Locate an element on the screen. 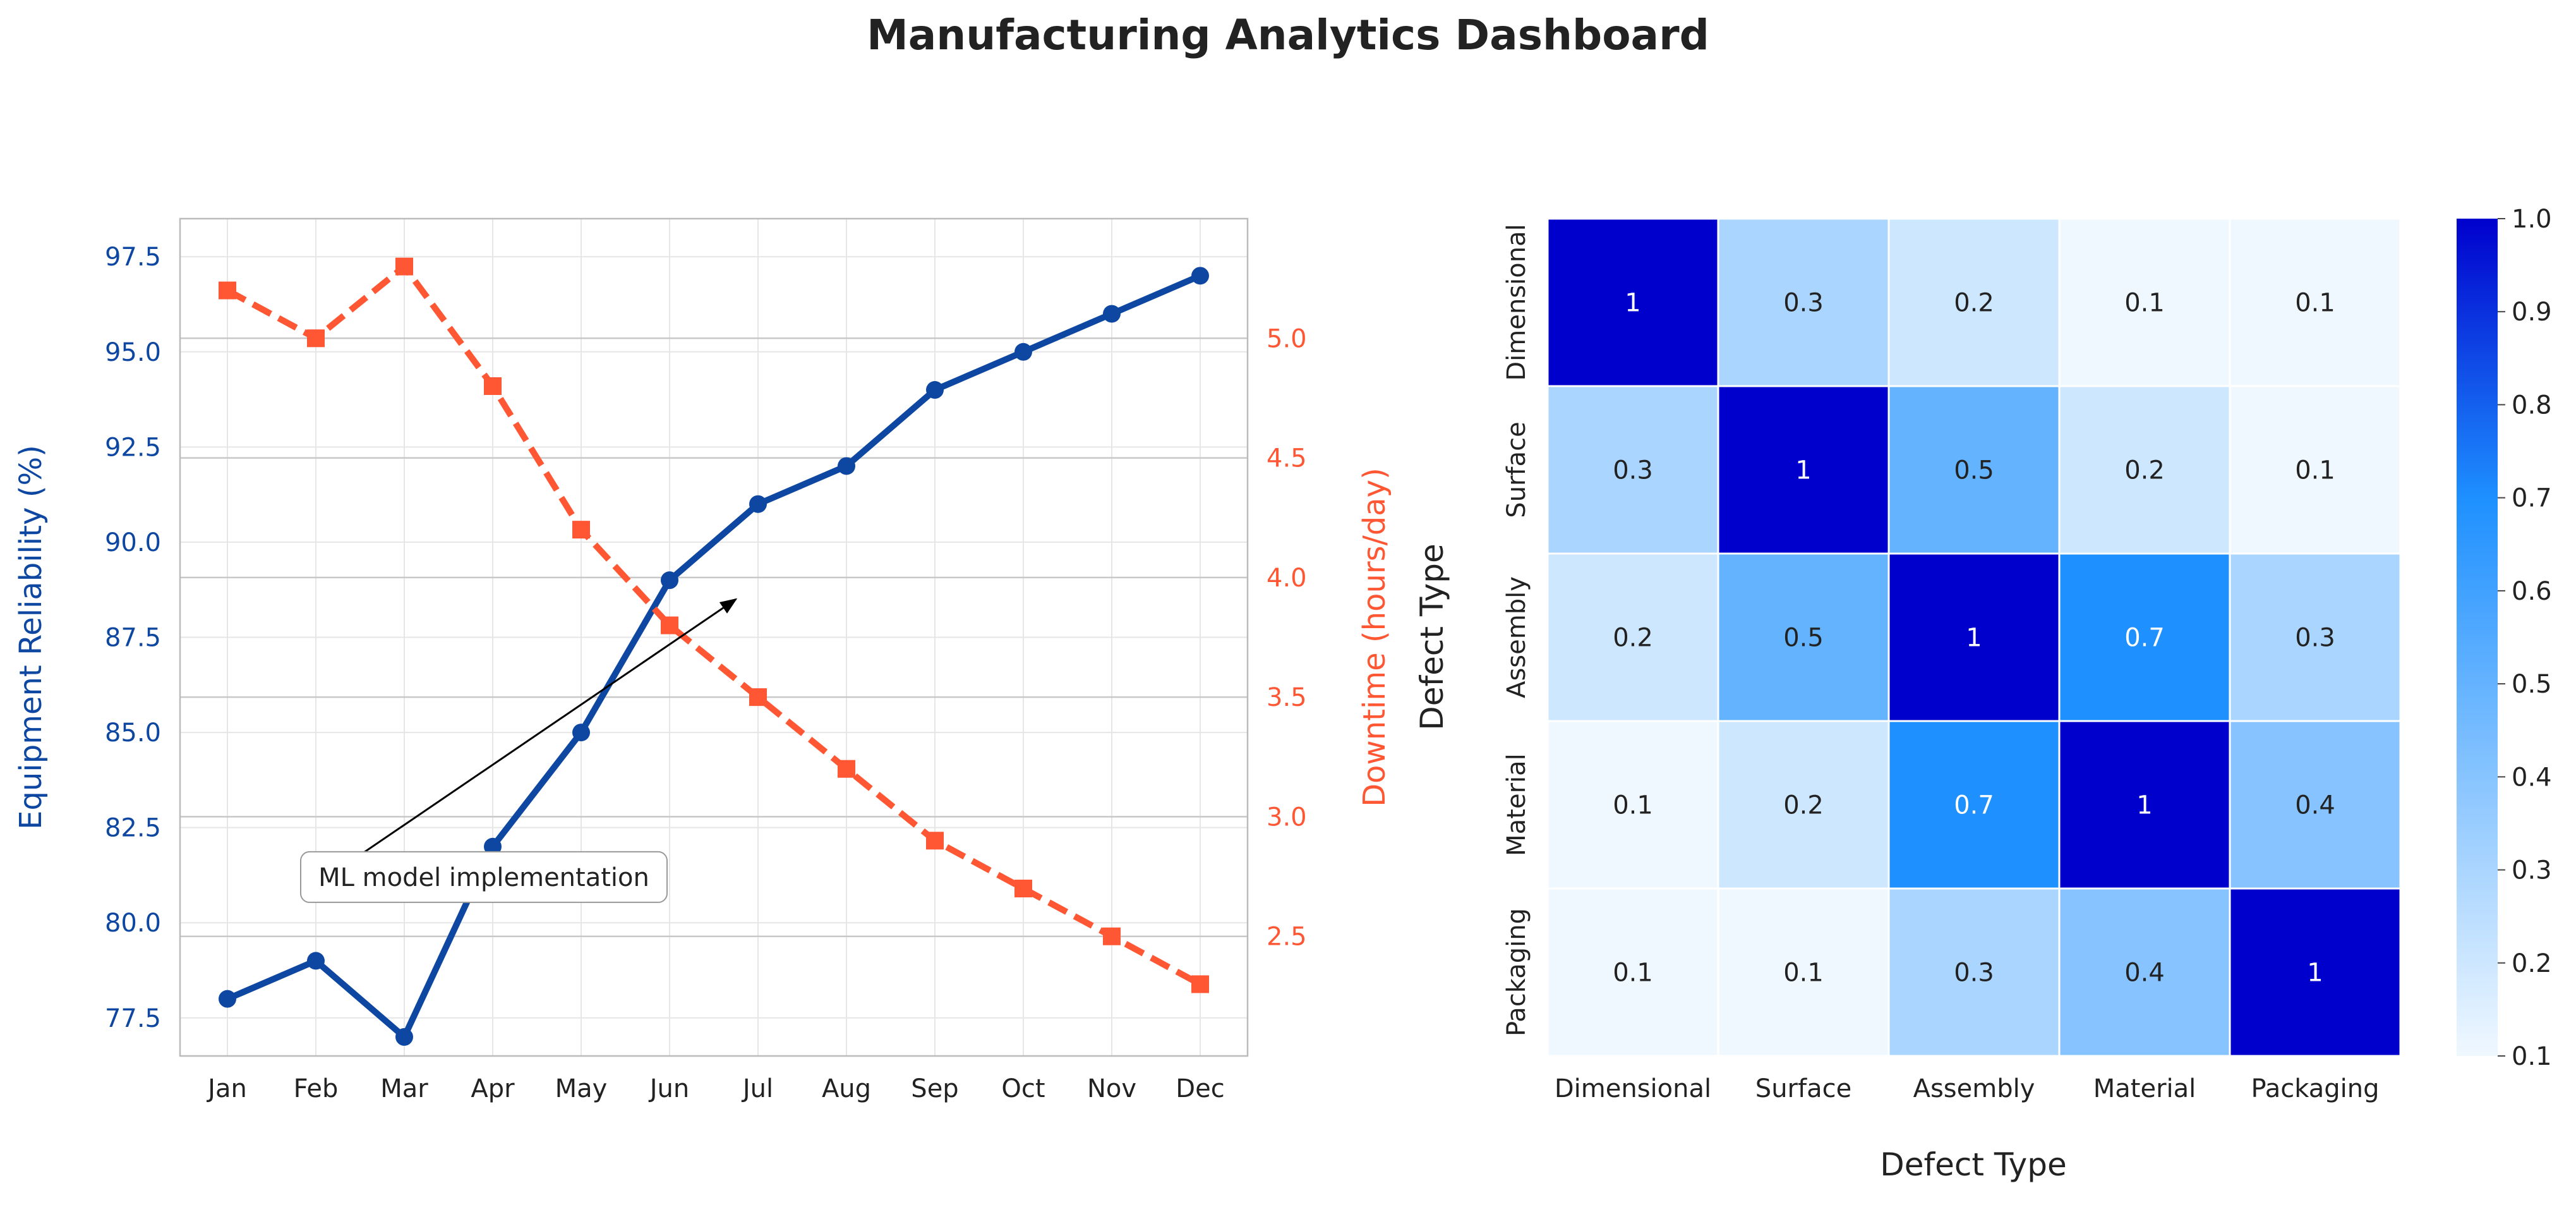 The image size is (2576, 1207). heatmap-x-axis-label: Defect Type is located at coordinates (1973, 1165).